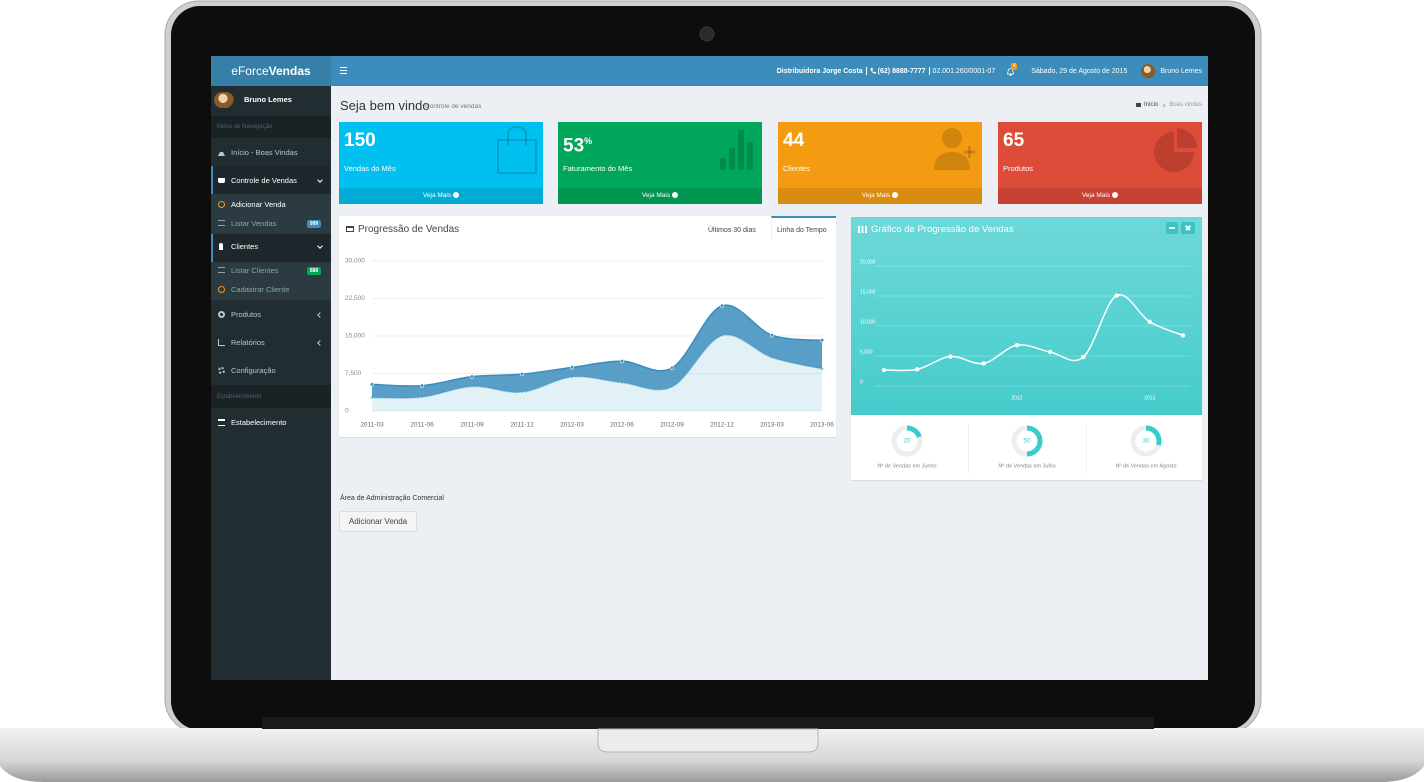 This screenshot has height=782, width=1424. I want to click on button-label: Adicionar Venda, so click(378, 521).